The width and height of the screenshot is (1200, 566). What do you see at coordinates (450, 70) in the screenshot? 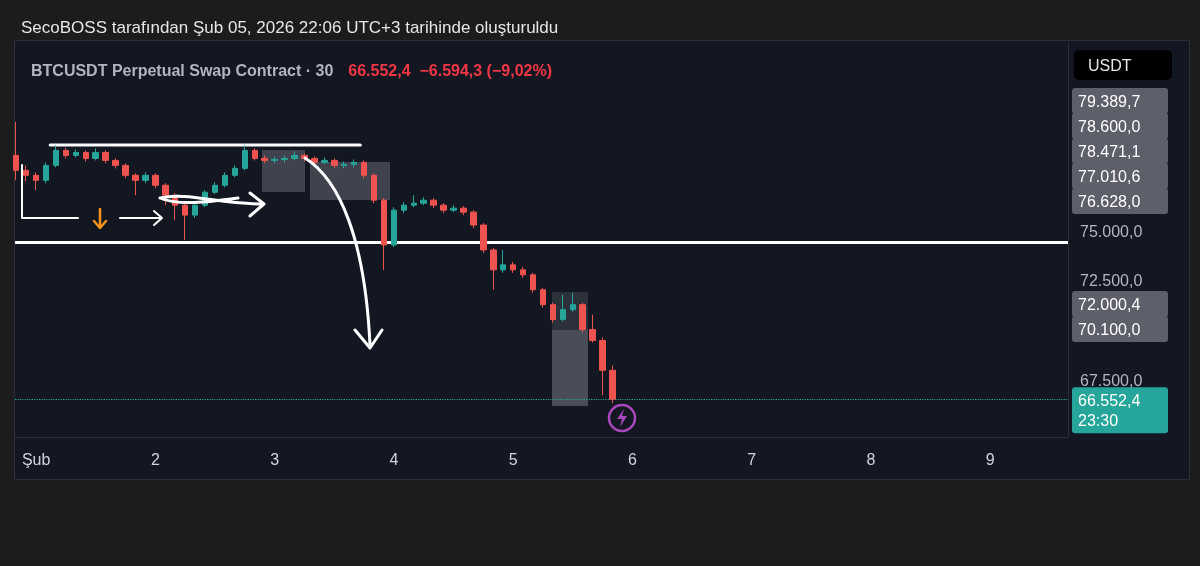
I see `annotation: 66.552,4 −6.594,3 (−9,02%)` at bounding box center [450, 70].